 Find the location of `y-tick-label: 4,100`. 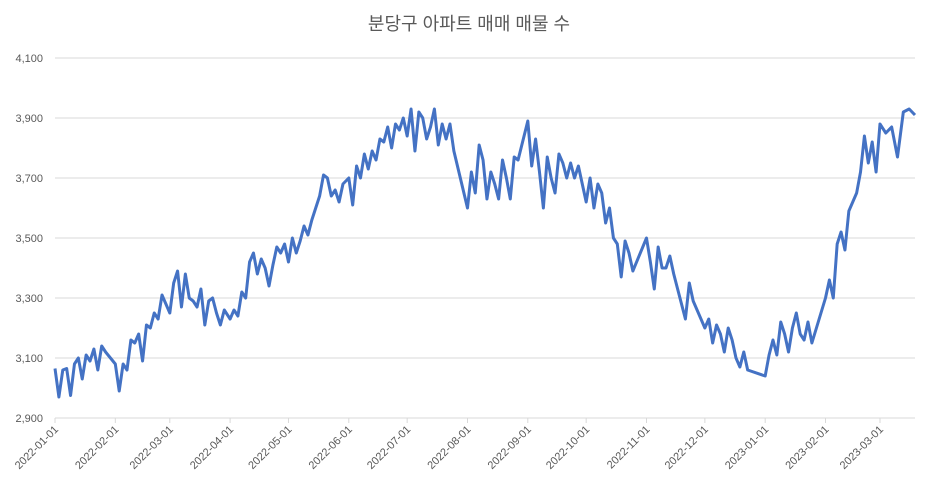

y-tick-label: 4,100 is located at coordinates (29, 59).